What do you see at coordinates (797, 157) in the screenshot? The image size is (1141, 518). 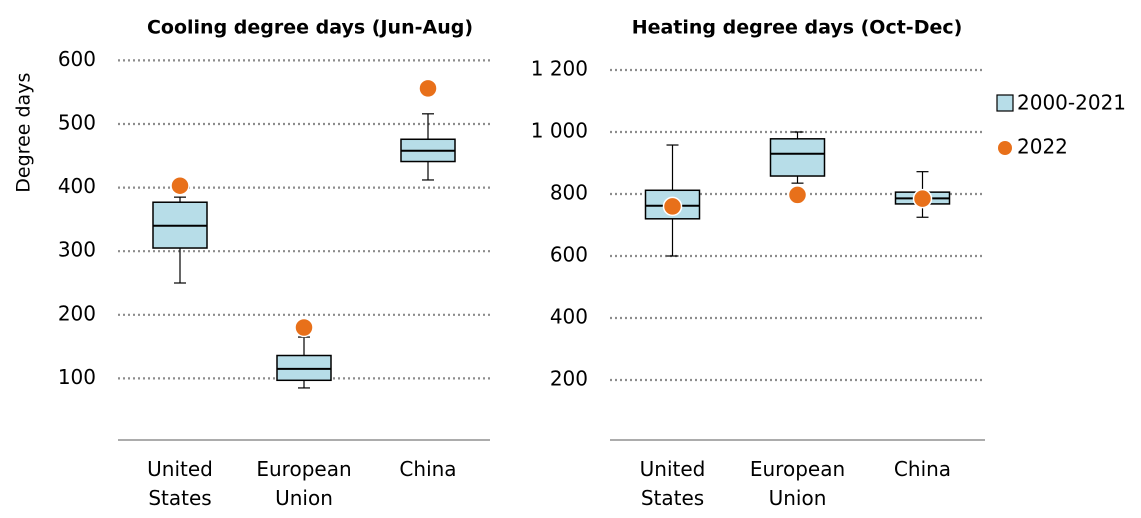 I see `box` at bounding box center [797, 157].